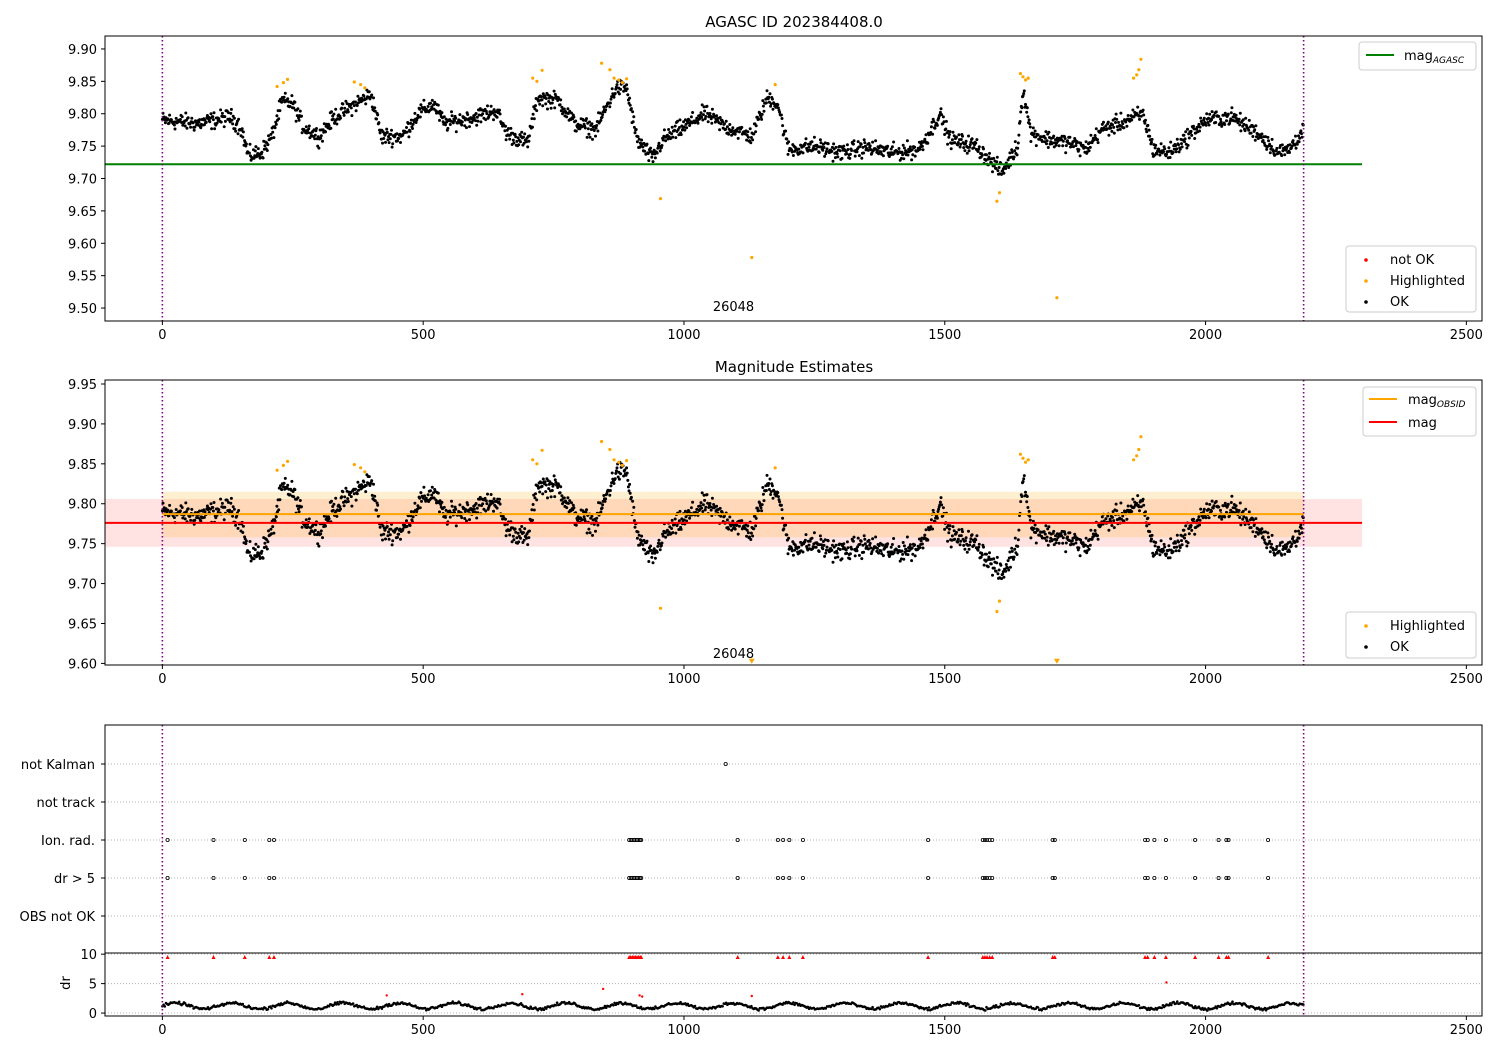  What do you see at coordinates (1366, 302) in the screenshot?
I see `legend-marker-ok` at bounding box center [1366, 302].